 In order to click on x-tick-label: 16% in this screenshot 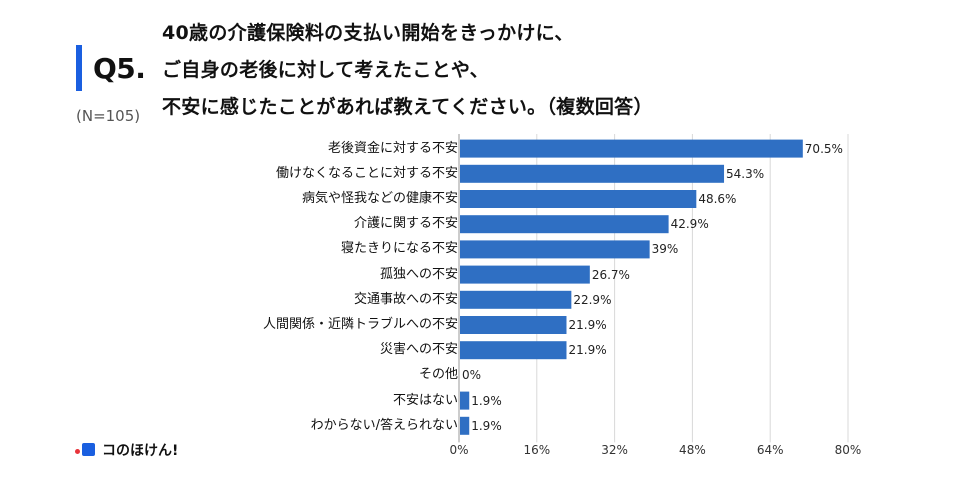, I will do `click(537, 450)`.